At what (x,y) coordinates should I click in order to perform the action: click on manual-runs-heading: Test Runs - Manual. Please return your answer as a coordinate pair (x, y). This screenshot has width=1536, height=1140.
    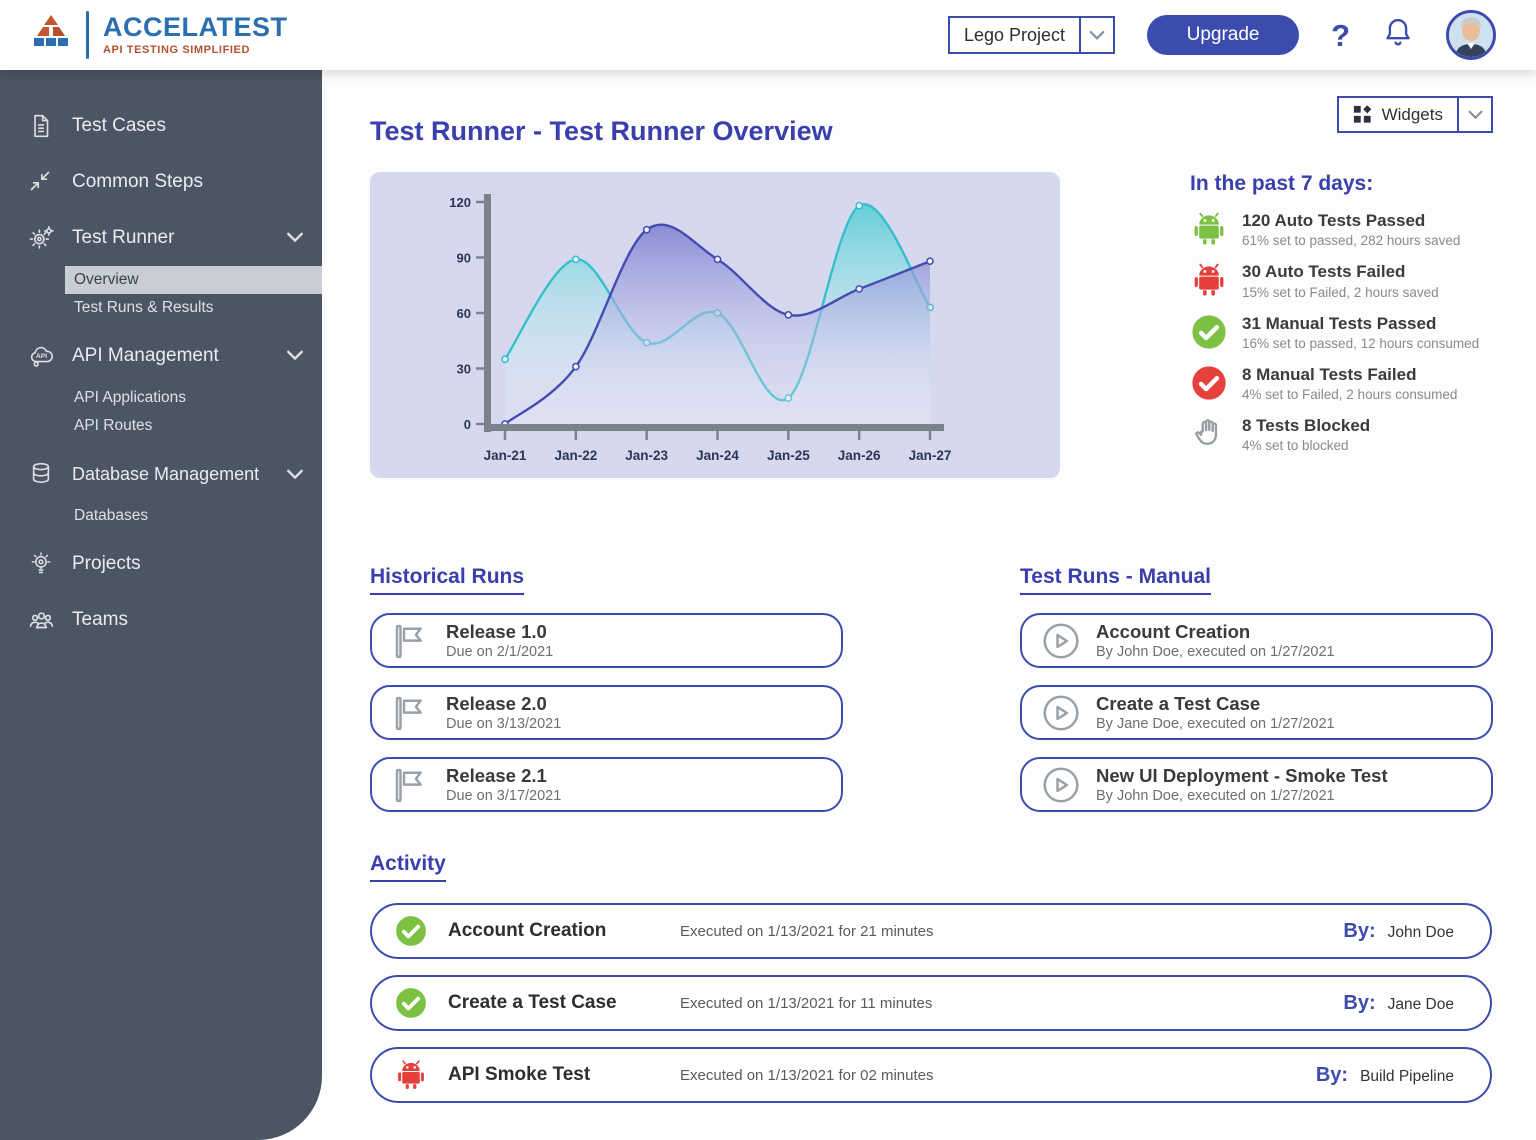
    Looking at the image, I should click on (1115, 580).